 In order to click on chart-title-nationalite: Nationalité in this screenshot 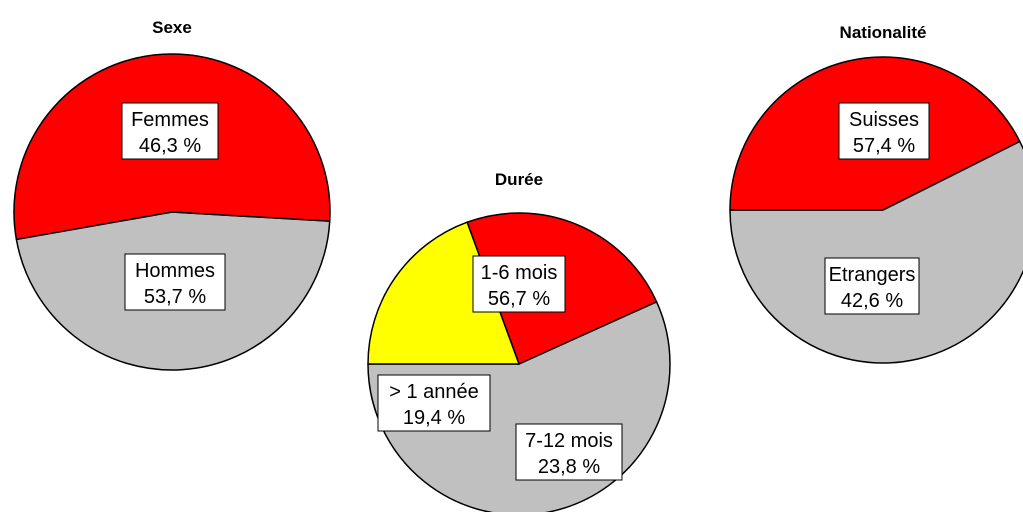, I will do `click(883, 32)`.